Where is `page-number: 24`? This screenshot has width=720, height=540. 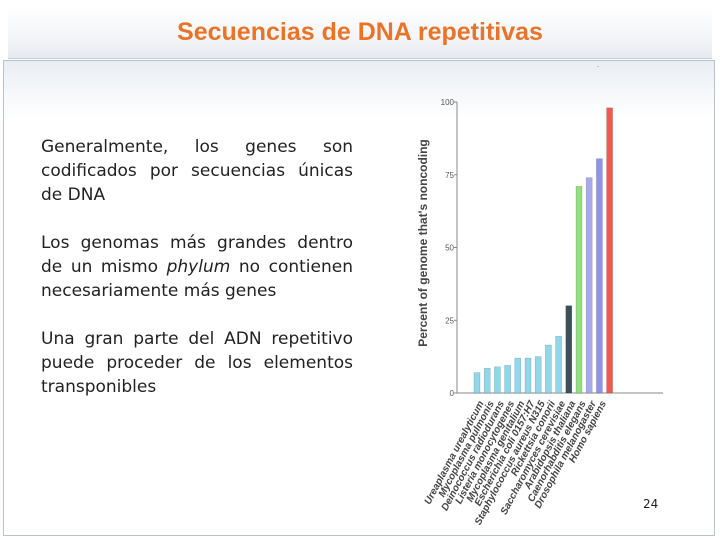
page-number: 24 is located at coordinates (651, 504).